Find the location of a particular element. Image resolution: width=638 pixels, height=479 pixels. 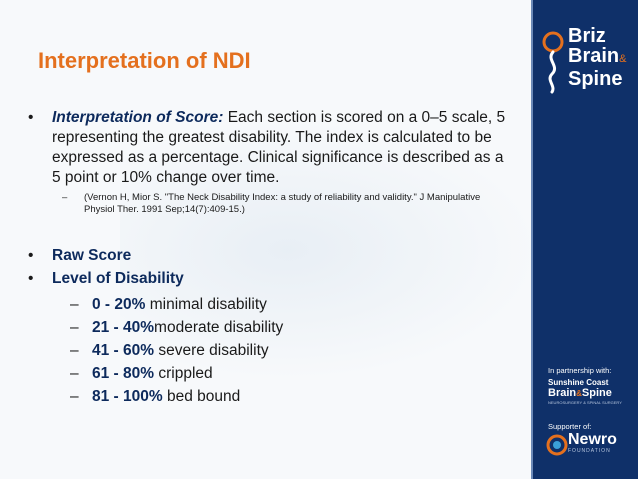

sidebar-divider is located at coordinates (532, 239).